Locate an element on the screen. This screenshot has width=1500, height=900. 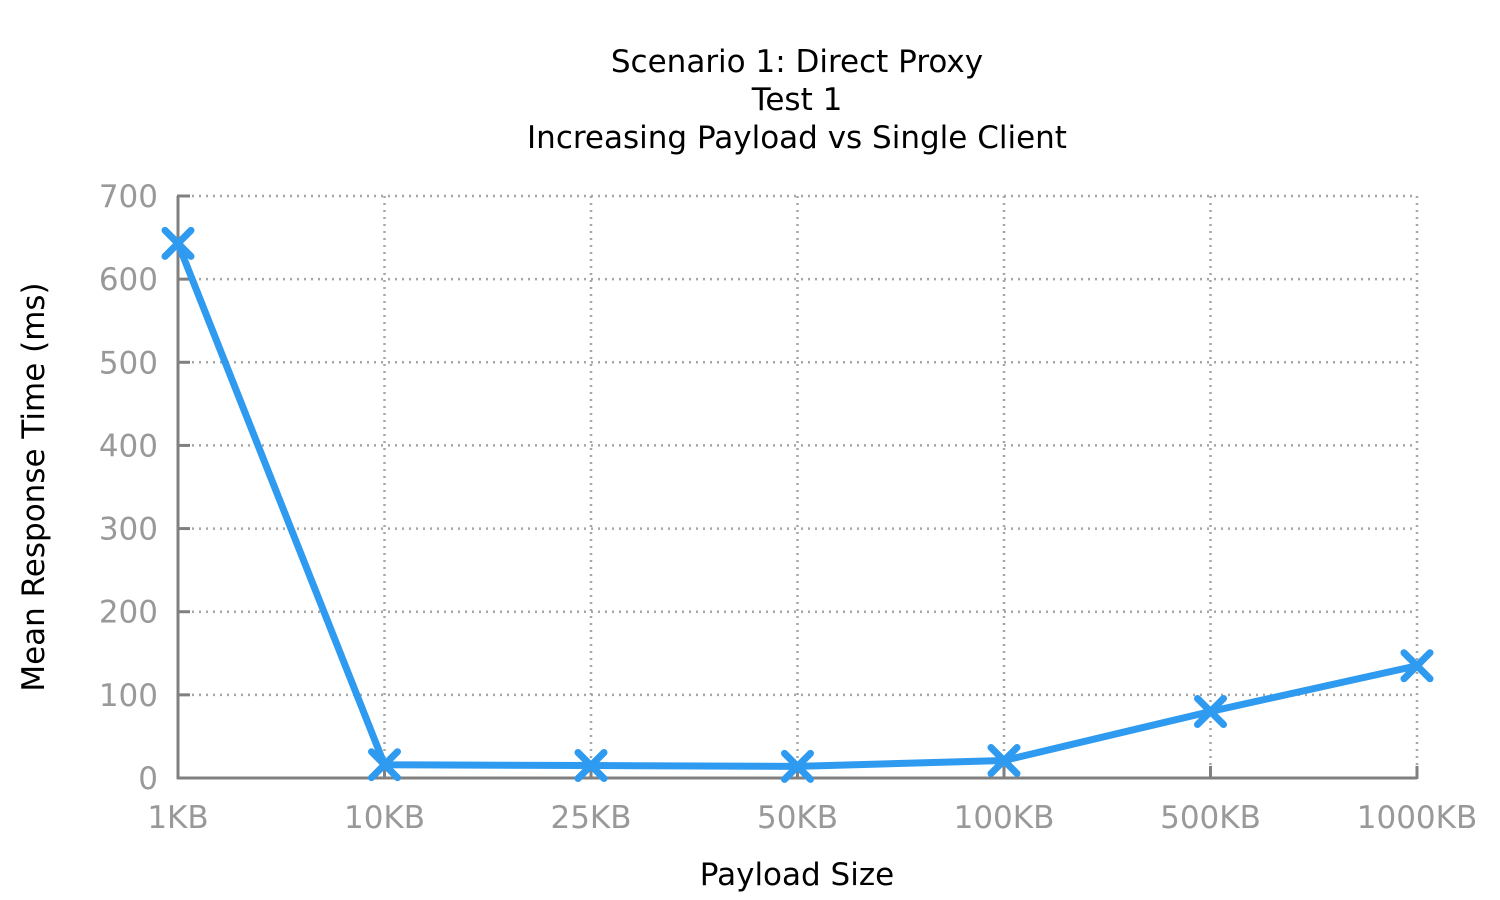
y-tick-label: 400 is located at coordinates (128, 446).